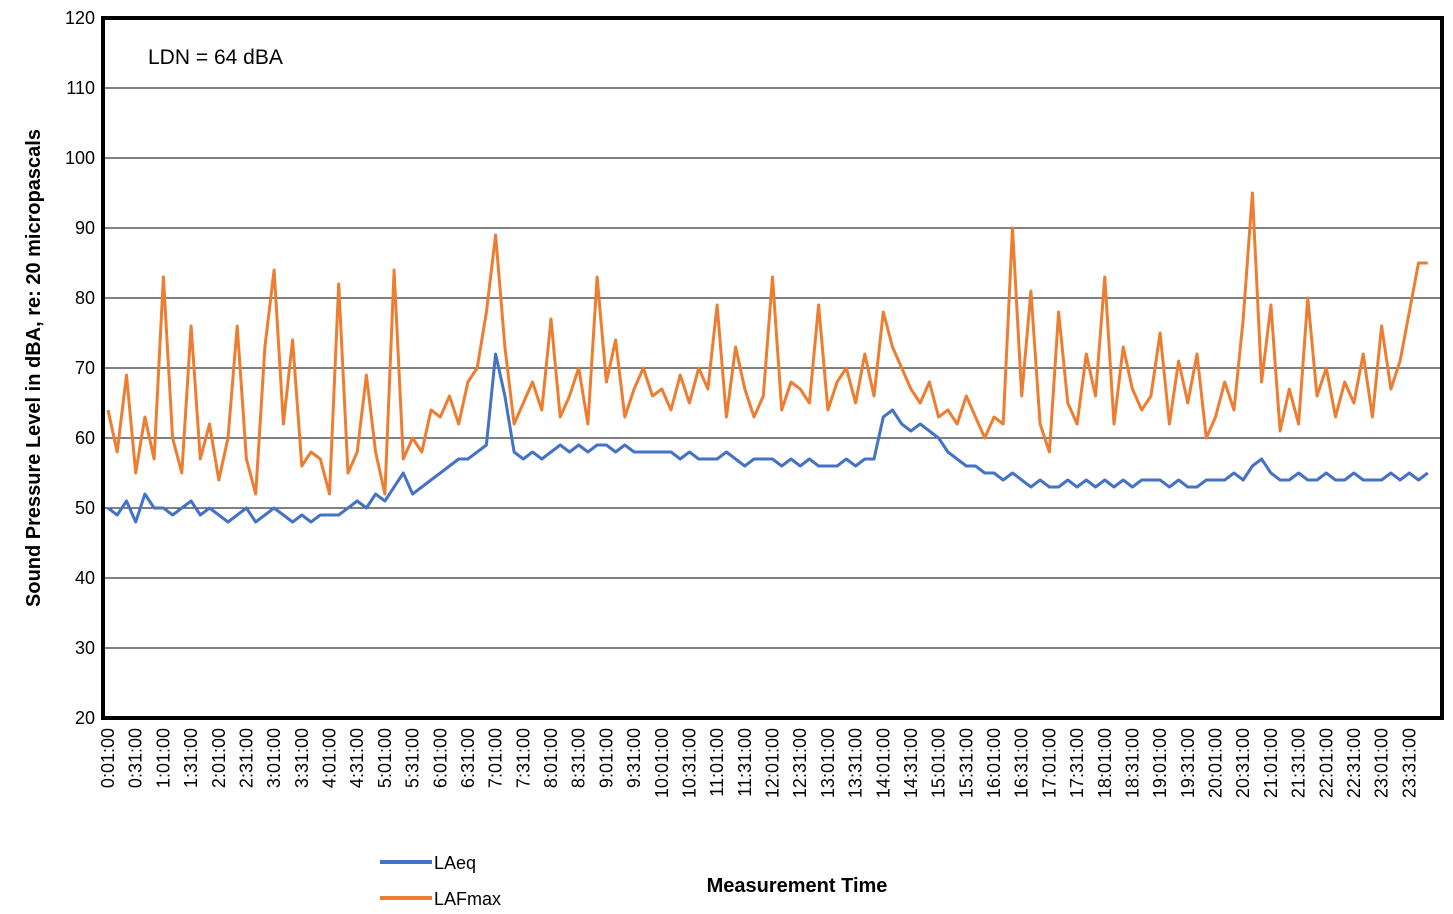  Describe the element at coordinates (939, 763) in the screenshot. I see `x-tick-label: 15:01:00` at that location.